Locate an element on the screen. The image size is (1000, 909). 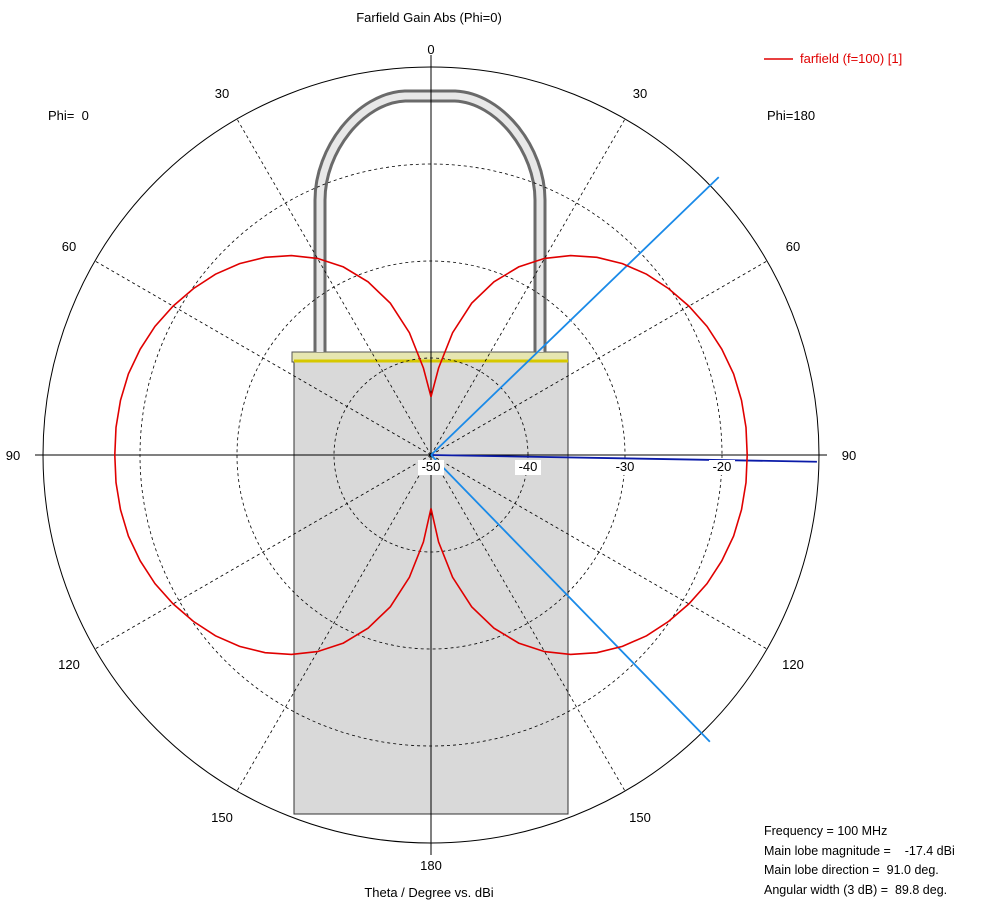
radial-tick-label: -40 is located at coordinates (528, 466).